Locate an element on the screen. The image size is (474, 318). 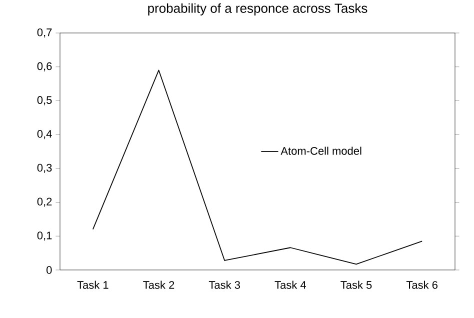
y-tick-label: 0,4 is located at coordinates (44, 135).